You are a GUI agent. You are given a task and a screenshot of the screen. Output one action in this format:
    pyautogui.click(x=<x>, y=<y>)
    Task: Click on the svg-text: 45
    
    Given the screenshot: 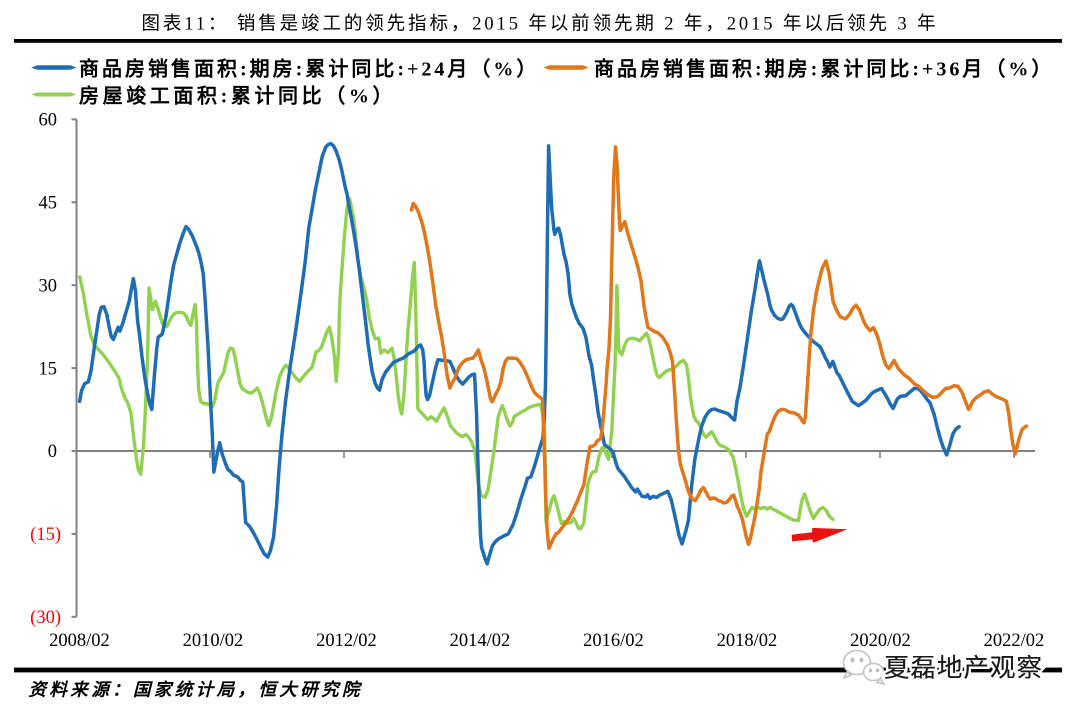 What is the action you would take?
    pyautogui.click(x=48, y=204)
    